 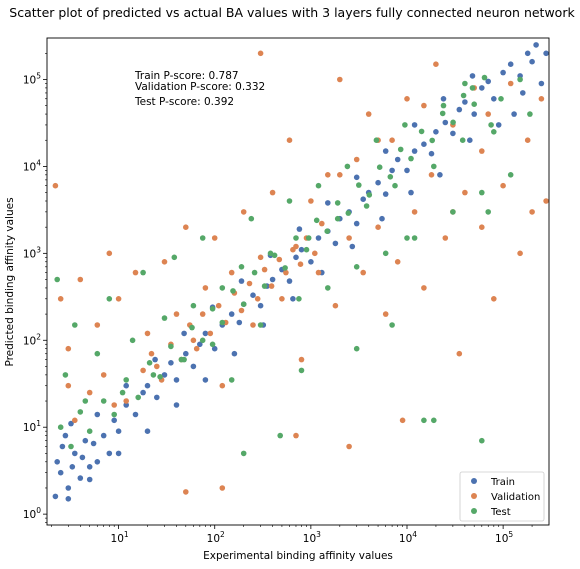 What do you see at coordinates (184, 102) in the screenshot?
I see `test-pscore-annotation: Test P-score: 0.392` at bounding box center [184, 102].